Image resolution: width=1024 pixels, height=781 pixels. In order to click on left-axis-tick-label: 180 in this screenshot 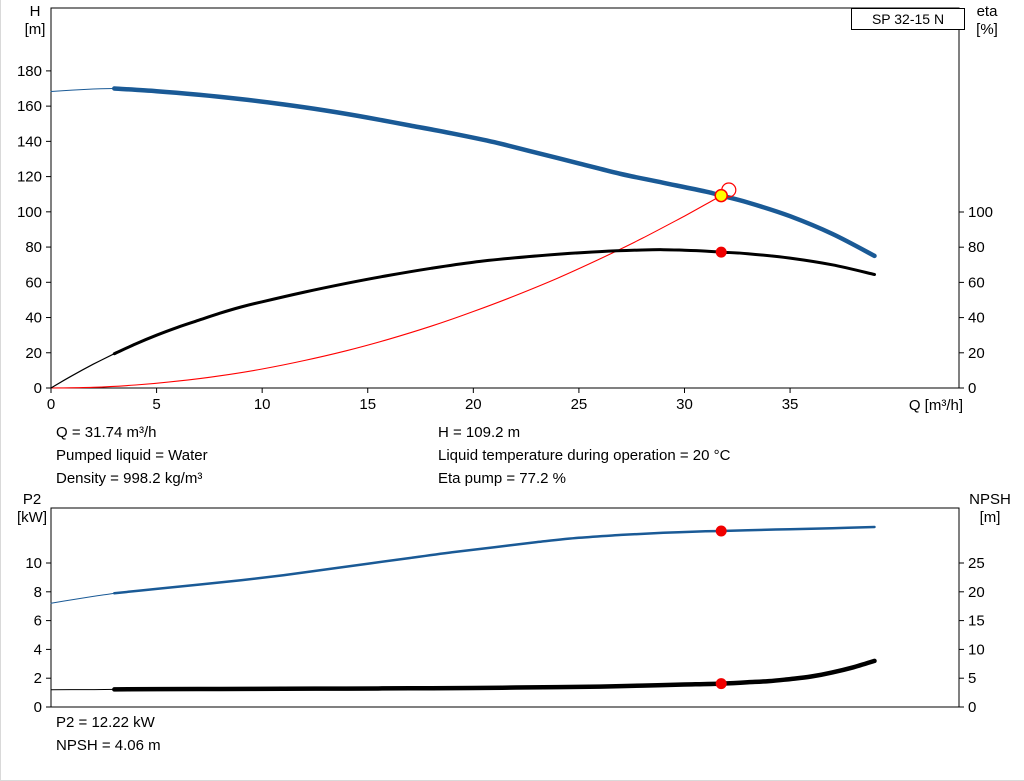, I will do `click(29, 71)`.